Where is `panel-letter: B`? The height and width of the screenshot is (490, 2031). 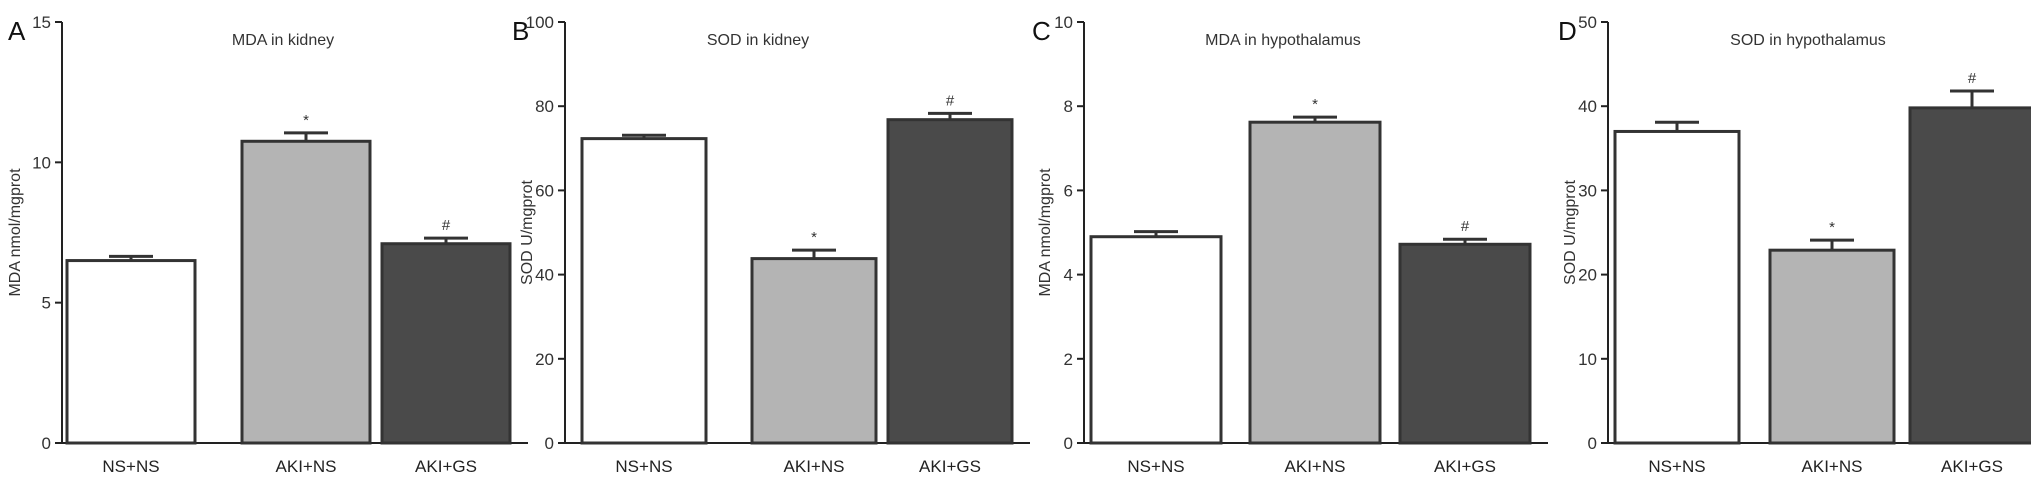 panel-letter: B is located at coordinates (520, 31).